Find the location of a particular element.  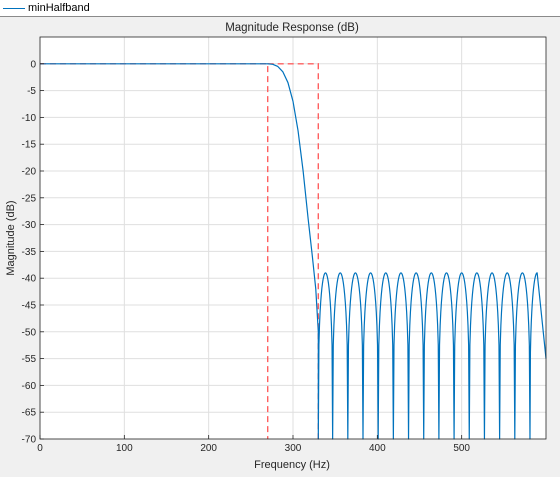

x-axis-label: Frequency (Hz) is located at coordinates (292, 465).